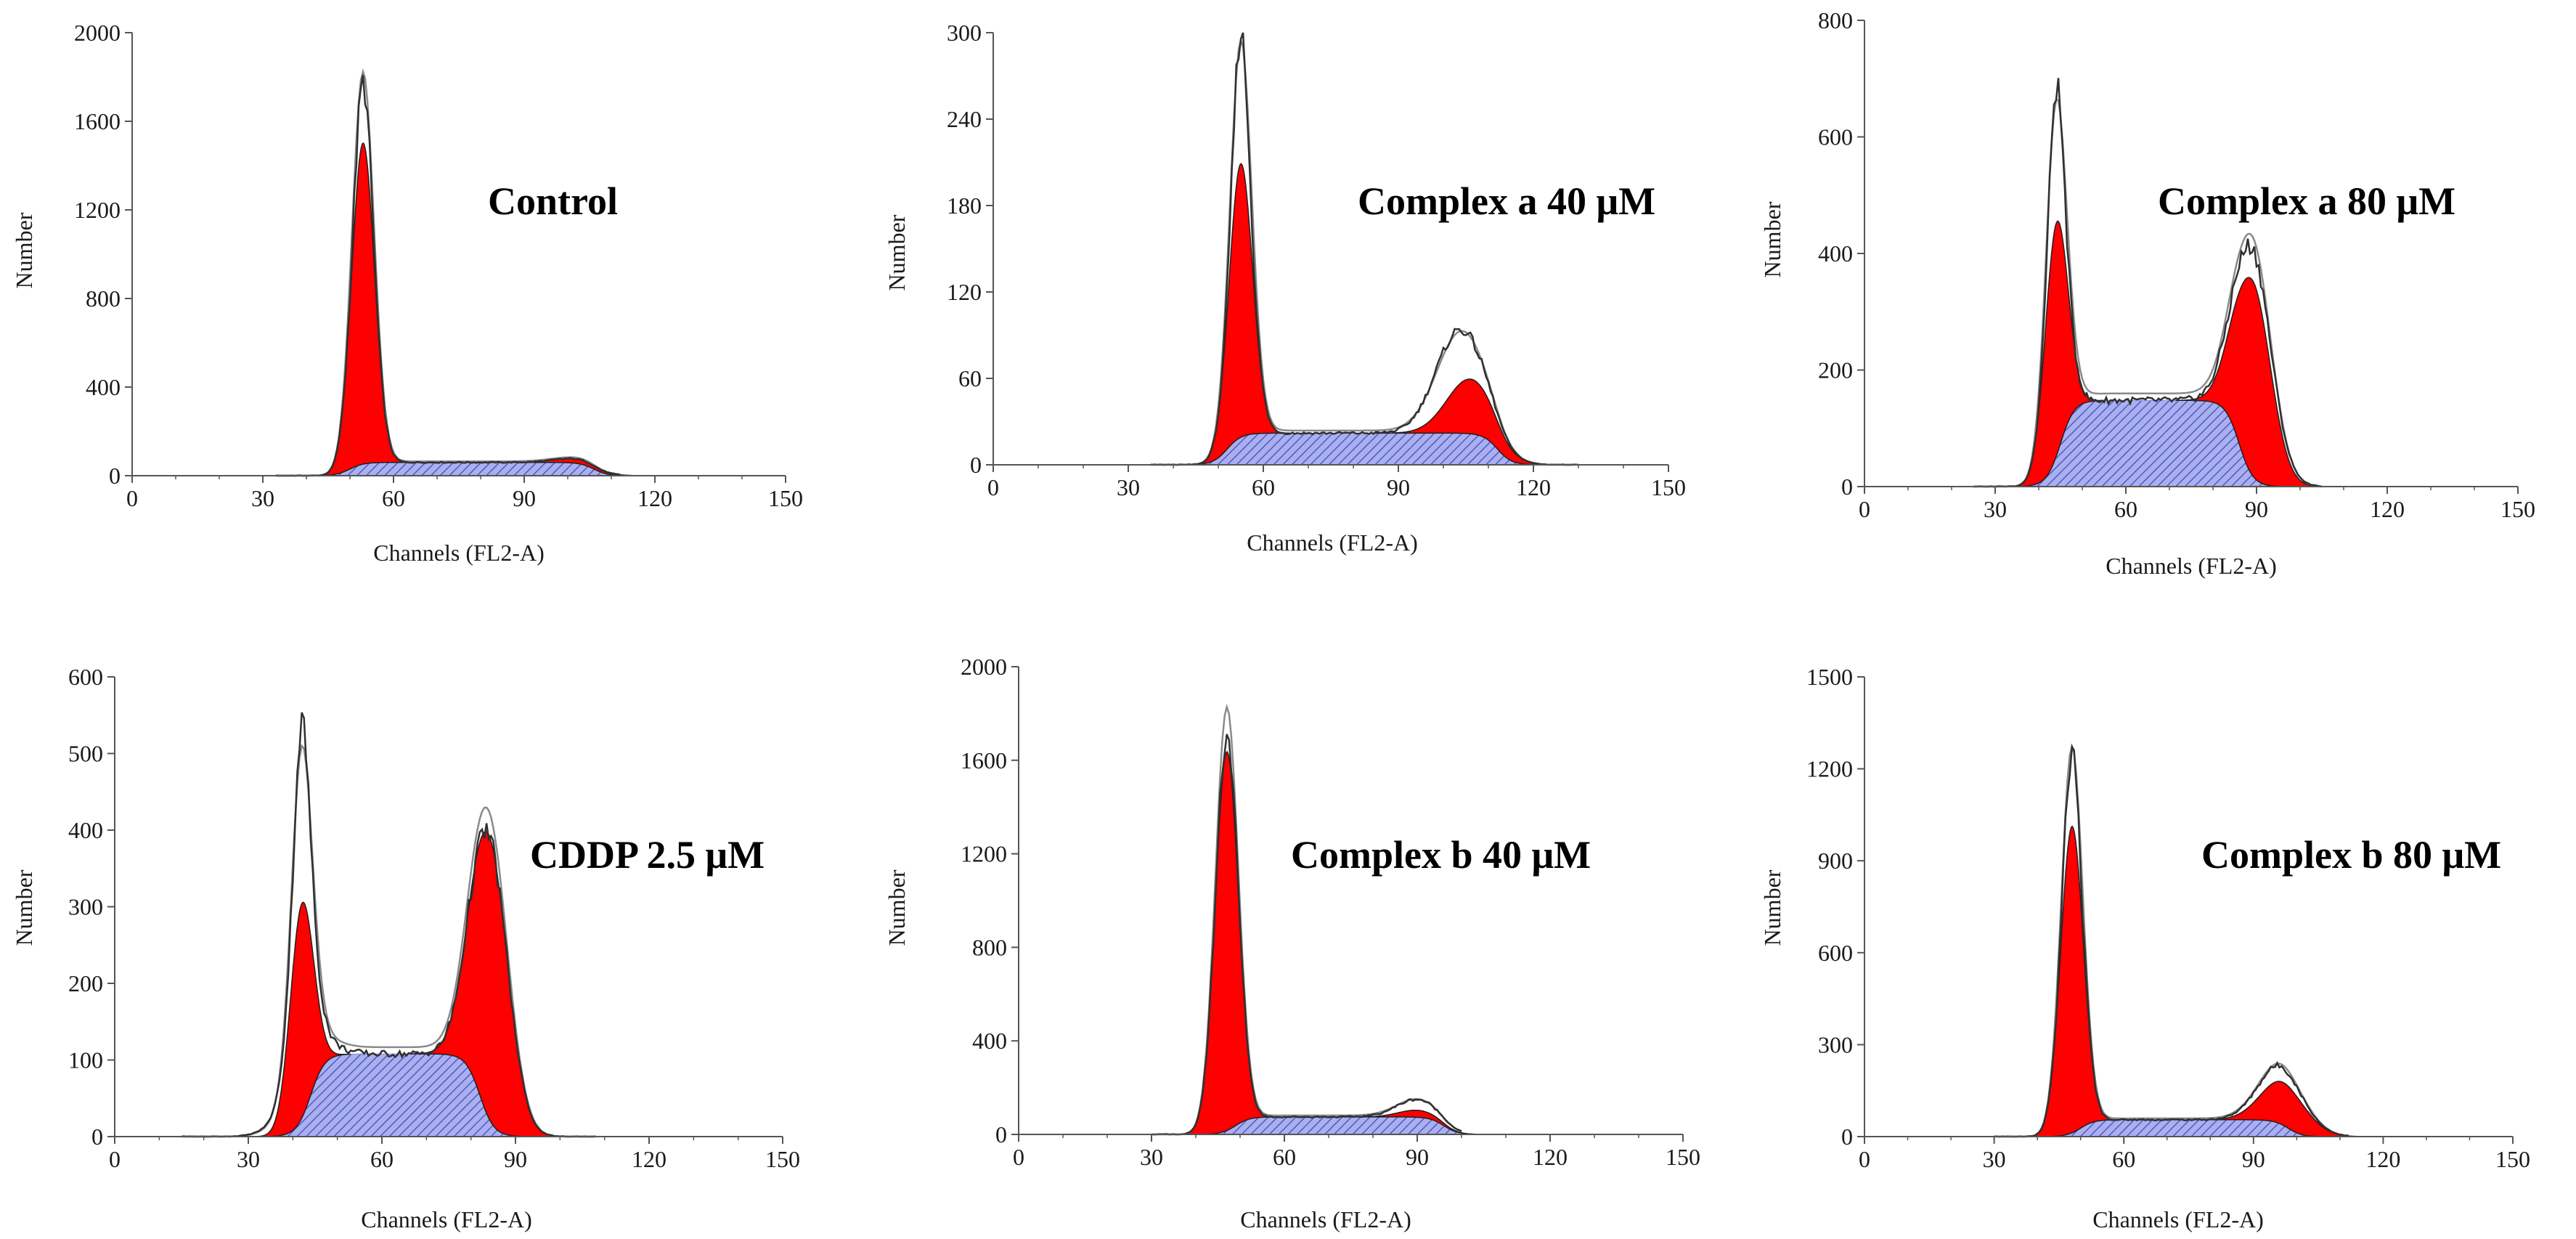 This screenshot has width=2576, height=1239. I want to click on panel-title: Complex a 80 μM, so click(2306, 201).